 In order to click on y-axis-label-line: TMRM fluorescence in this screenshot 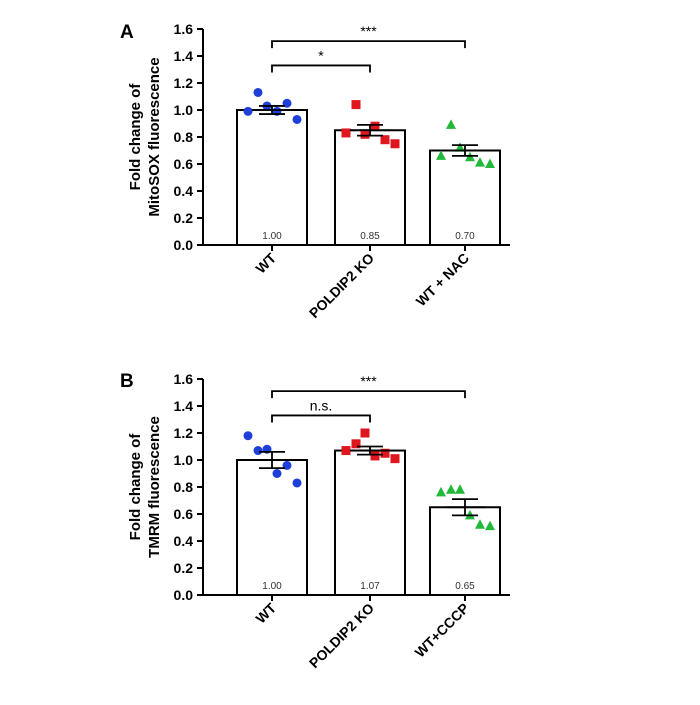, I will do `click(154, 487)`.